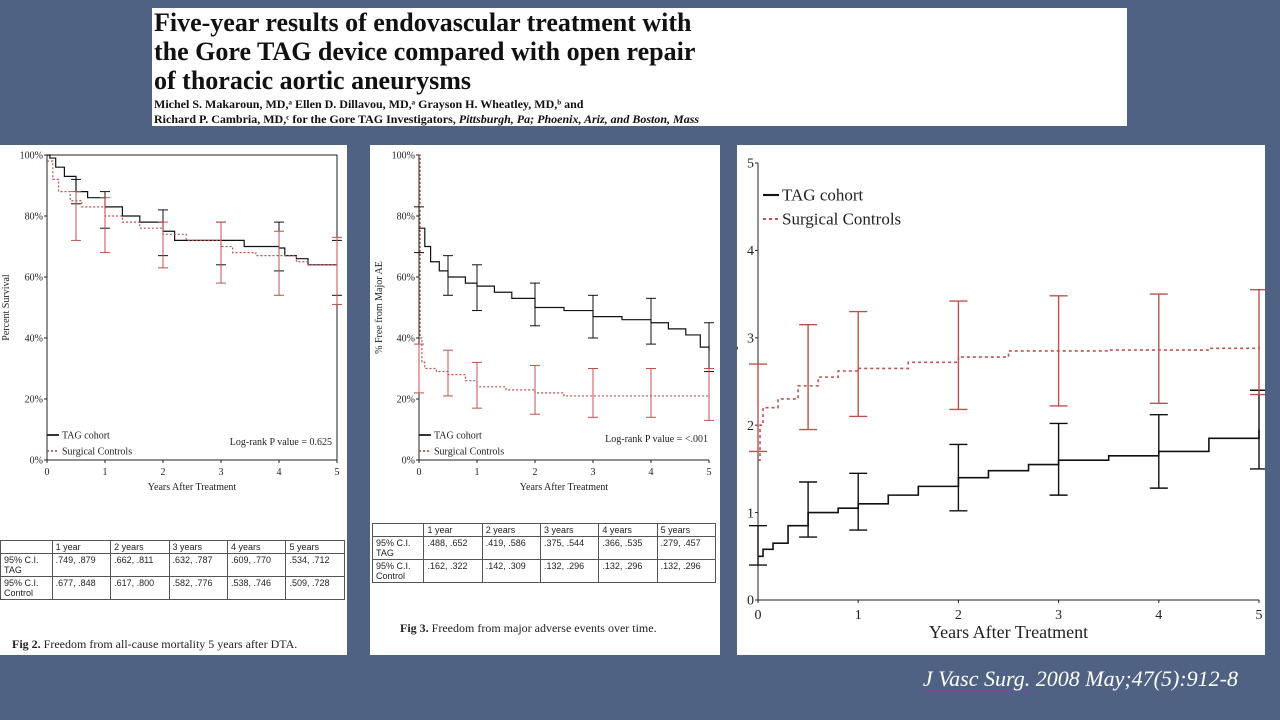 This screenshot has height=720, width=1280. Describe the element at coordinates (570, 530) in the screenshot. I see `figure-3-table-header-cell: 3 years` at that location.